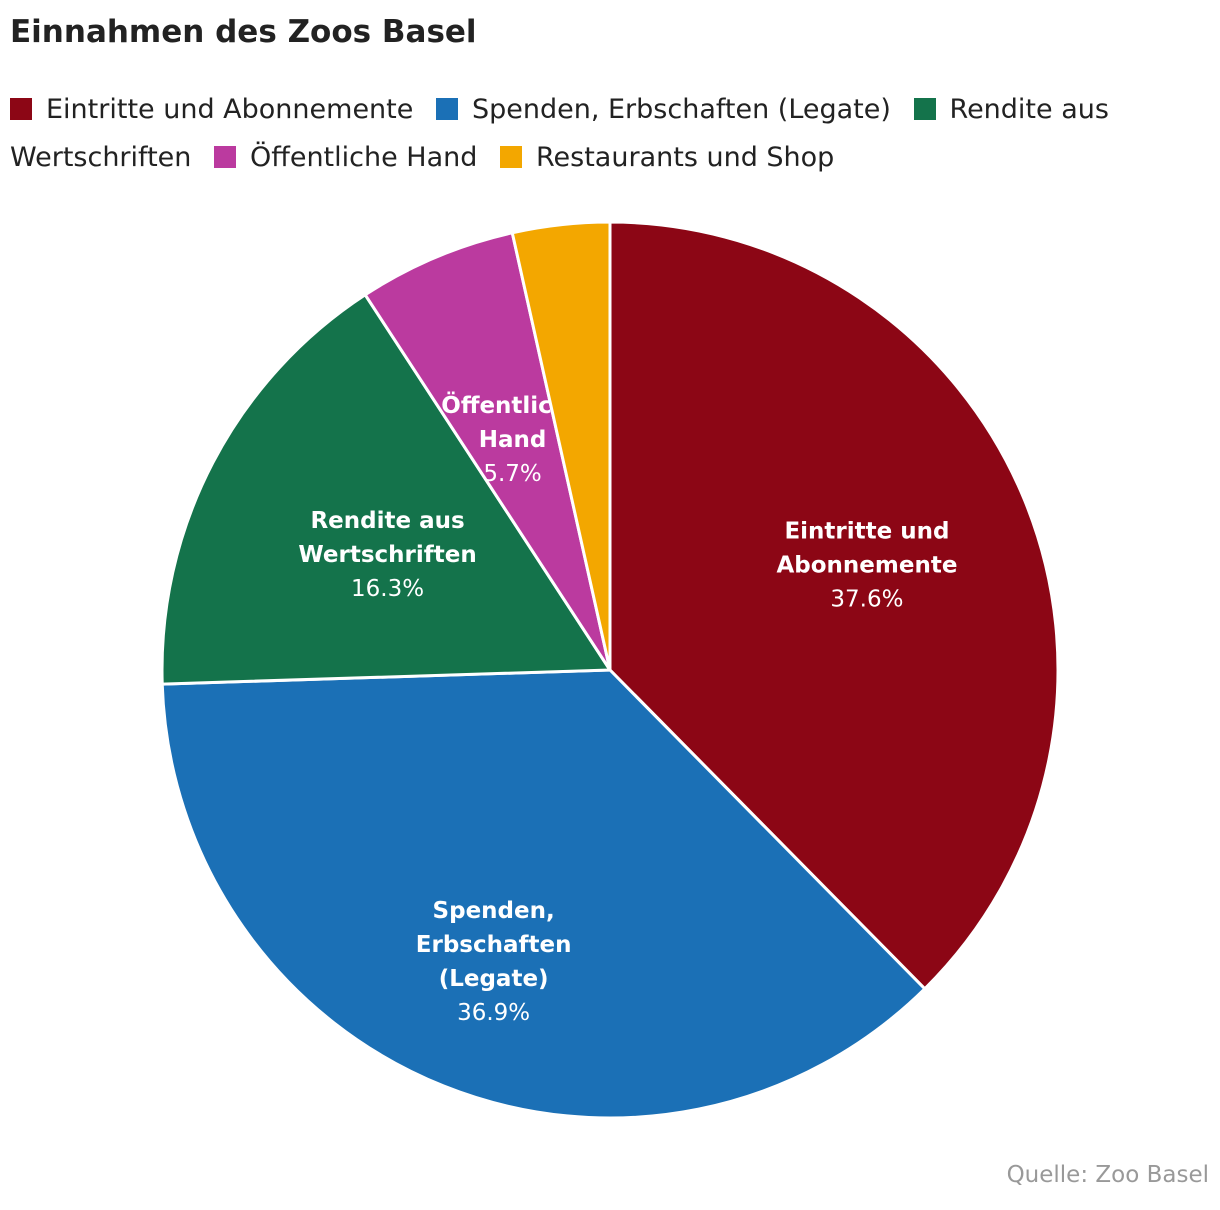 This screenshot has width=1220, height=1210. I want to click on label-eintritte-name: Abonnemente, so click(866, 566).